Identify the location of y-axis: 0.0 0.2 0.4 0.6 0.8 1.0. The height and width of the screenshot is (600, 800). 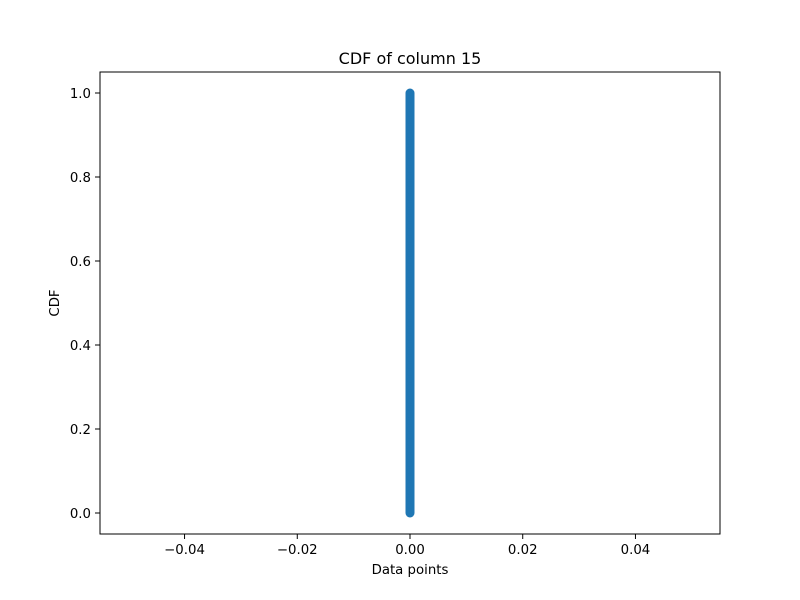
(85, 304).